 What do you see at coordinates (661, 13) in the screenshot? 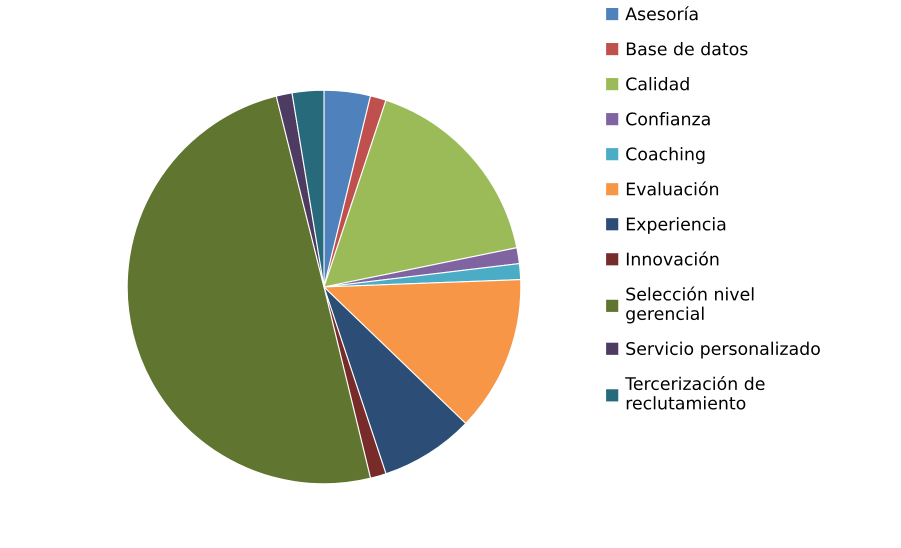
I see `legend-label: Asesoría` at bounding box center [661, 13].